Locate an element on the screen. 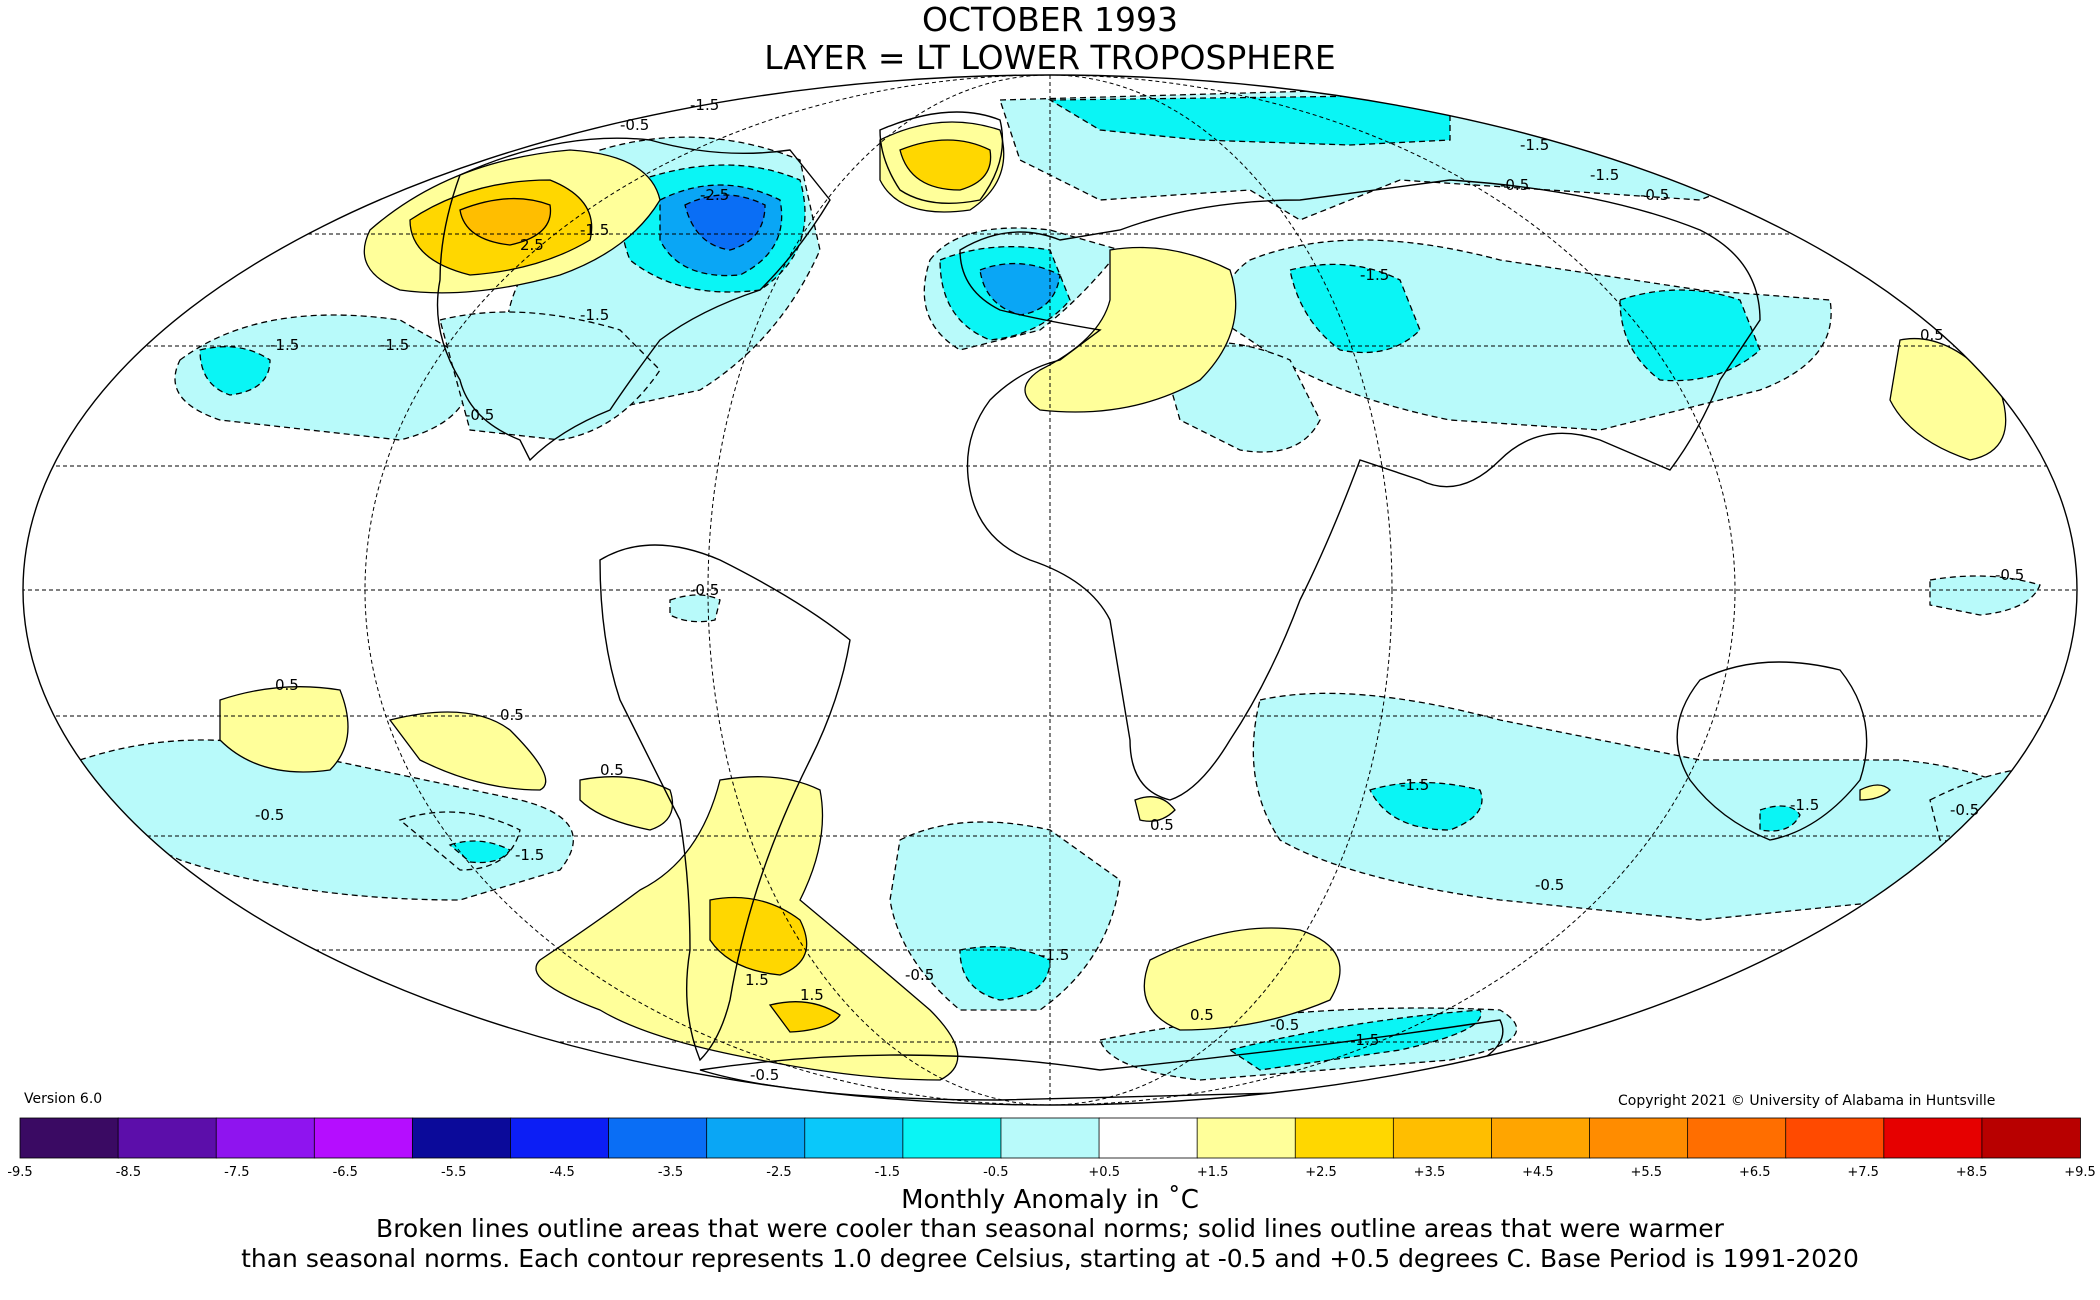 This screenshot has width=2100, height=1300. colorbar-tick-label: -7.5 is located at coordinates (236, 1172).